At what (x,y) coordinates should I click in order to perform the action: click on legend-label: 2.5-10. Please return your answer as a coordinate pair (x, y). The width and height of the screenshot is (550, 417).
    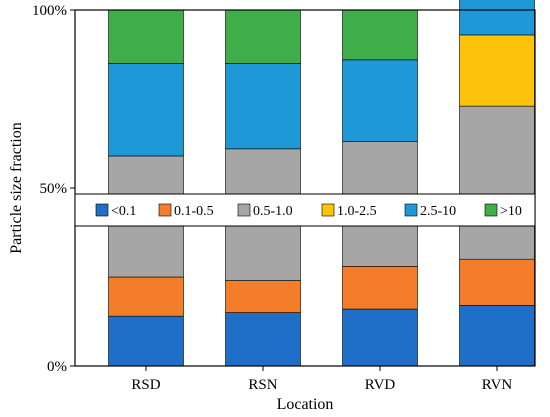
    Looking at the image, I should click on (438, 211).